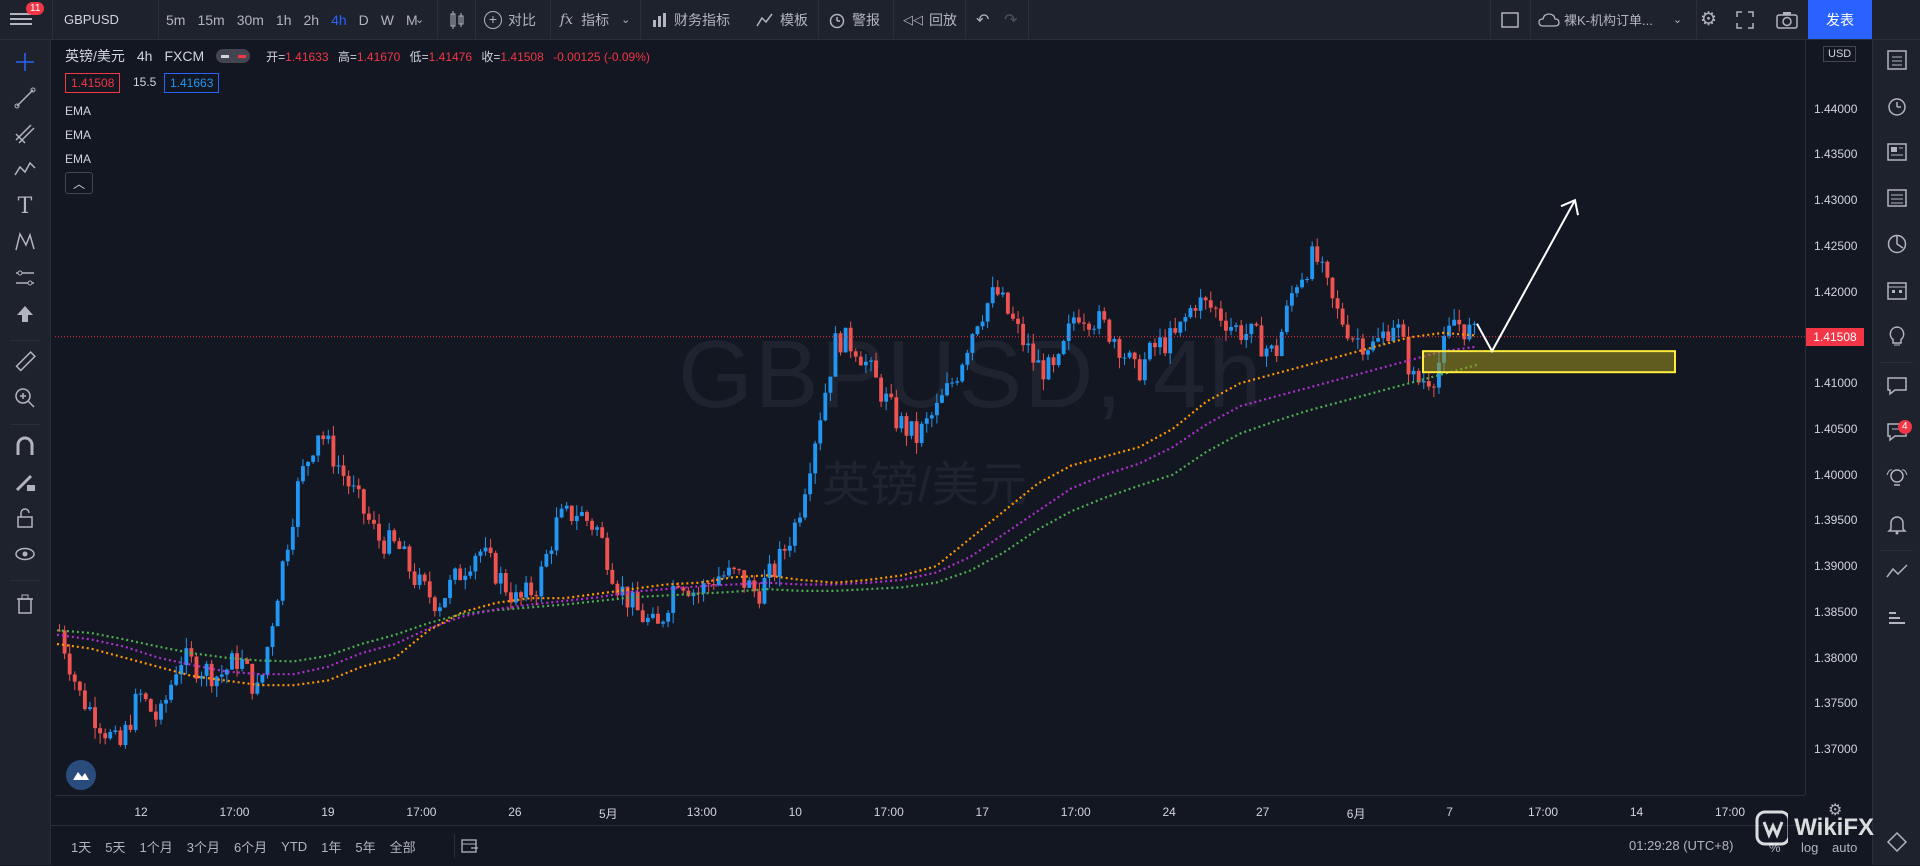  What do you see at coordinates (402, 847) in the screenshot?
I see `range-全部: 全部` at bounding box center [402, 847].